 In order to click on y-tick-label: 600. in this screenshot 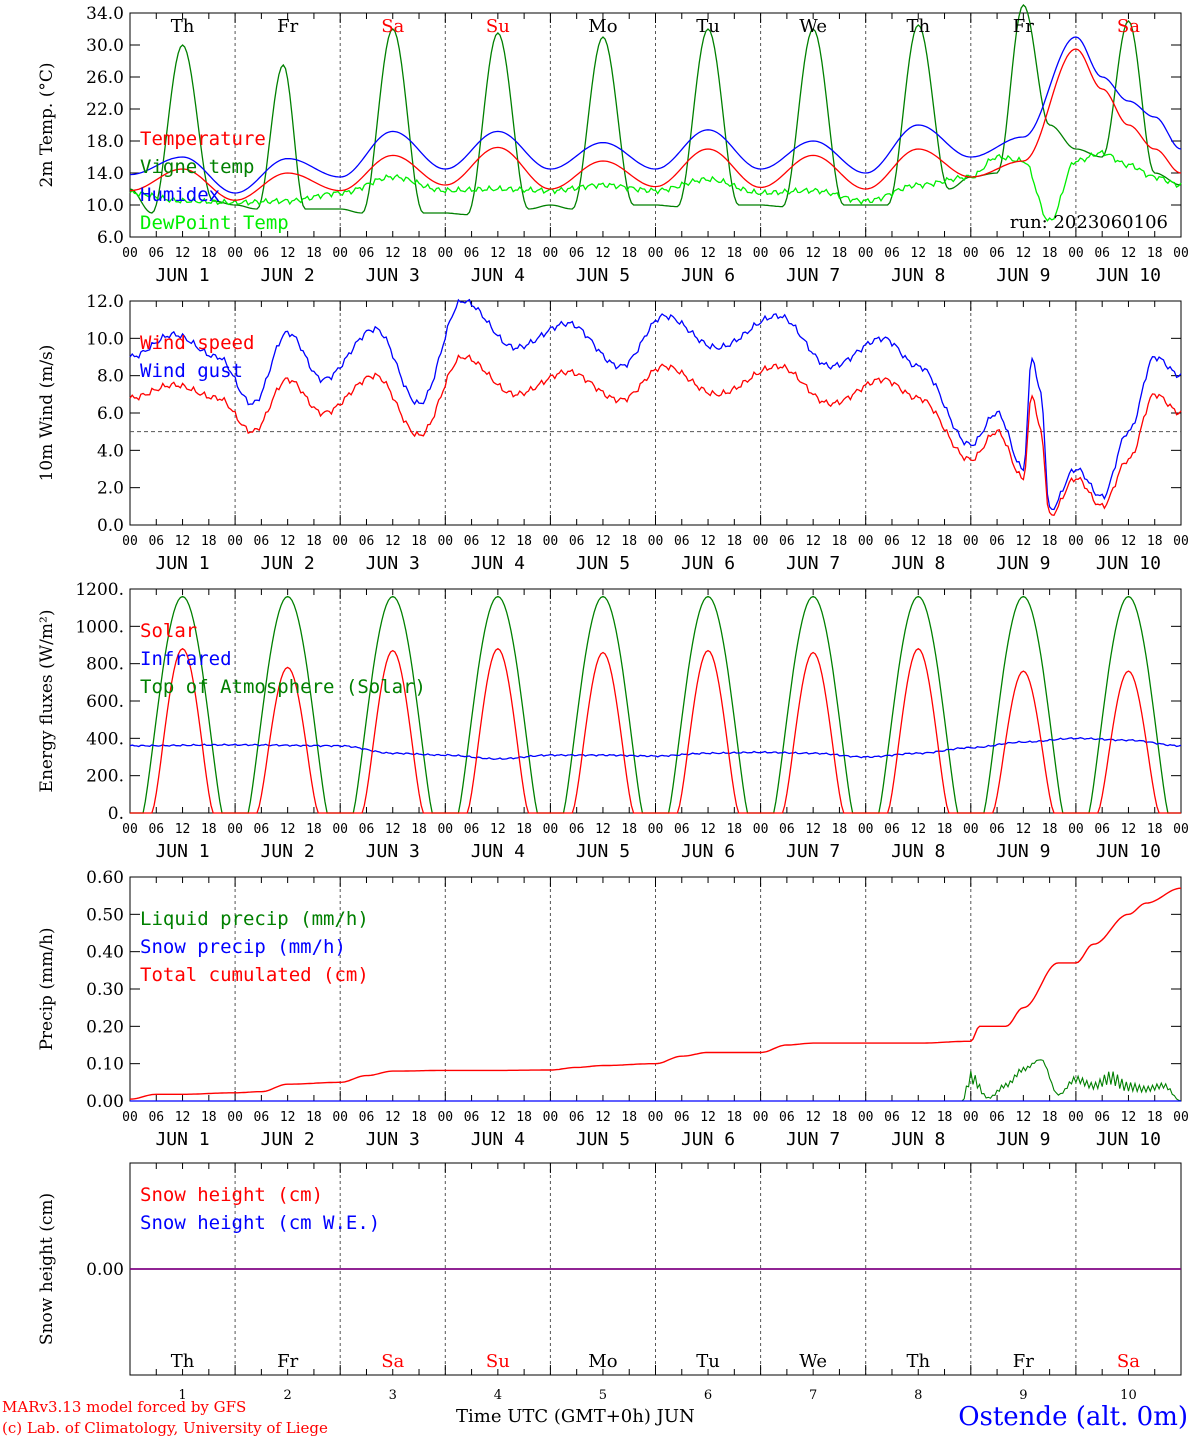, I will do `click(105, 702)`.